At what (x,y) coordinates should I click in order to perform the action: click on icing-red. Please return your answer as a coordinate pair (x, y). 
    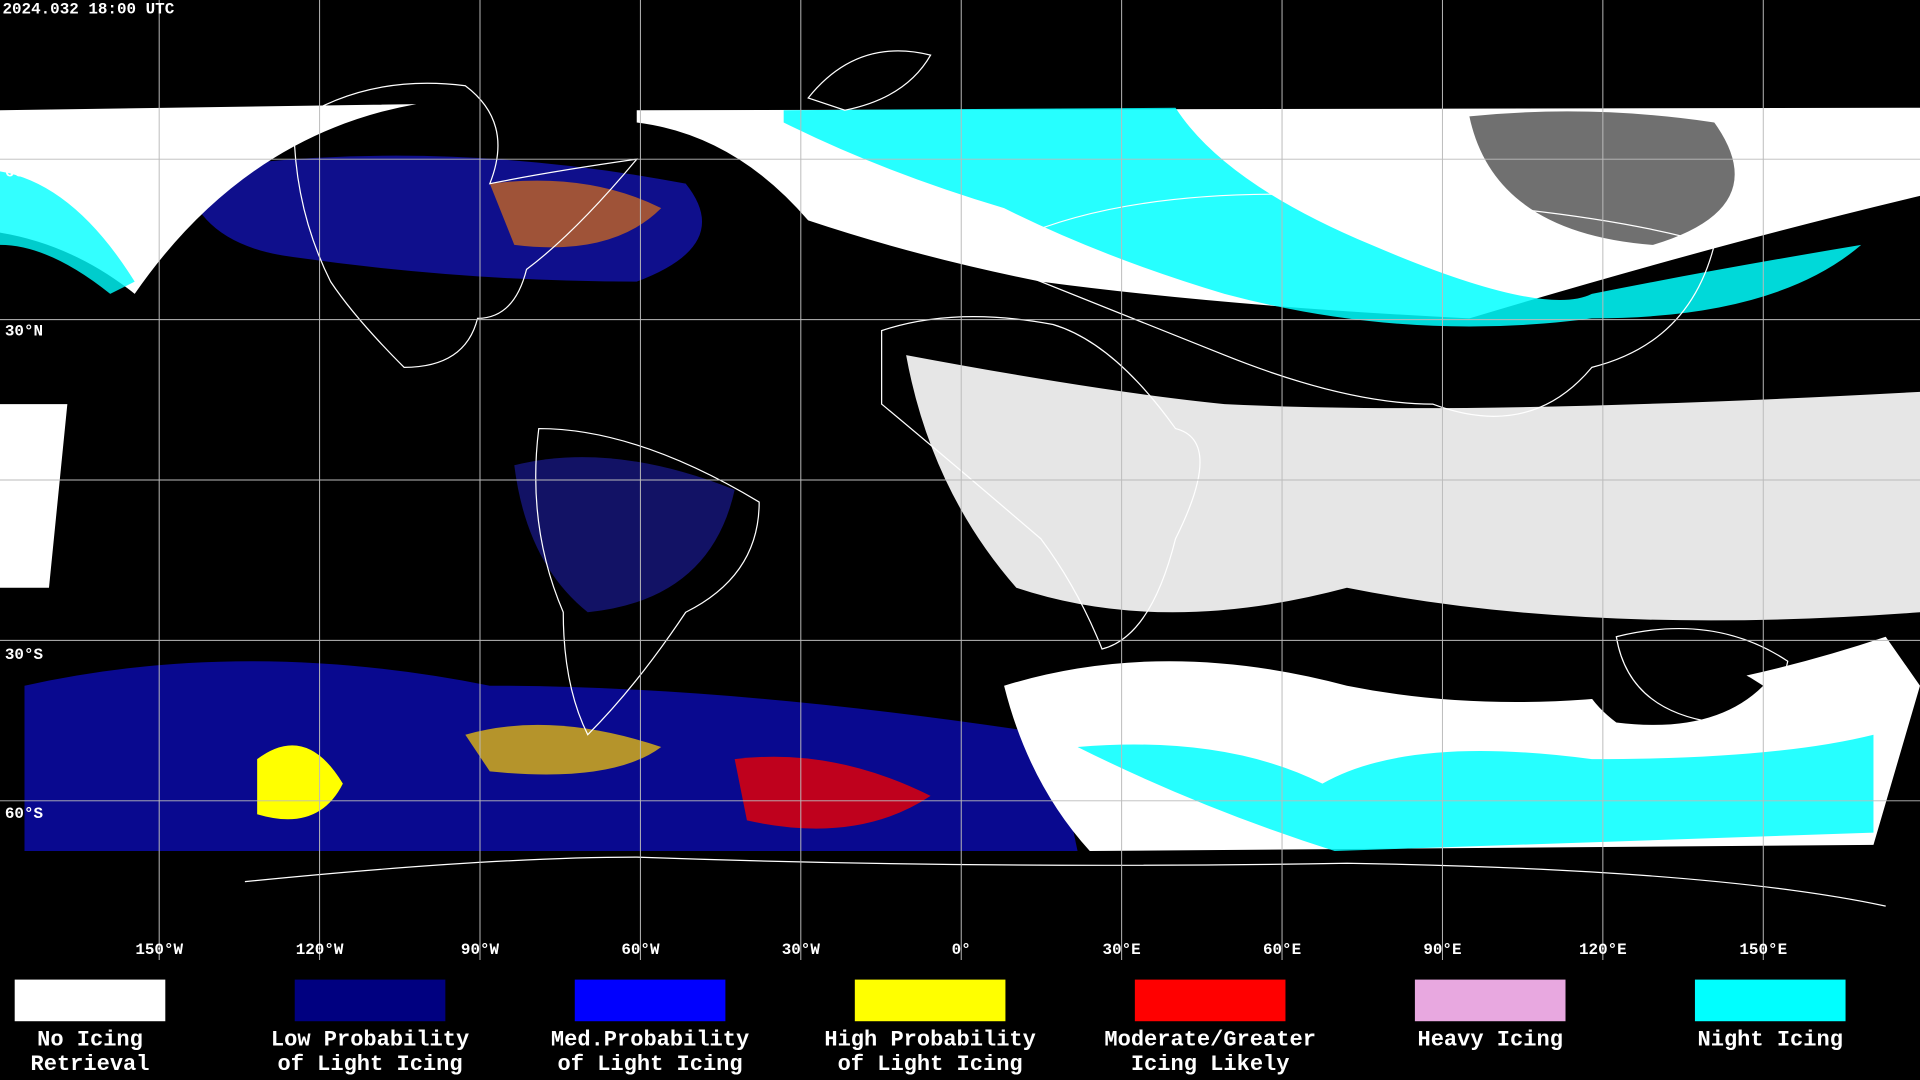
    Looking at the image, I should click on (832, 792).